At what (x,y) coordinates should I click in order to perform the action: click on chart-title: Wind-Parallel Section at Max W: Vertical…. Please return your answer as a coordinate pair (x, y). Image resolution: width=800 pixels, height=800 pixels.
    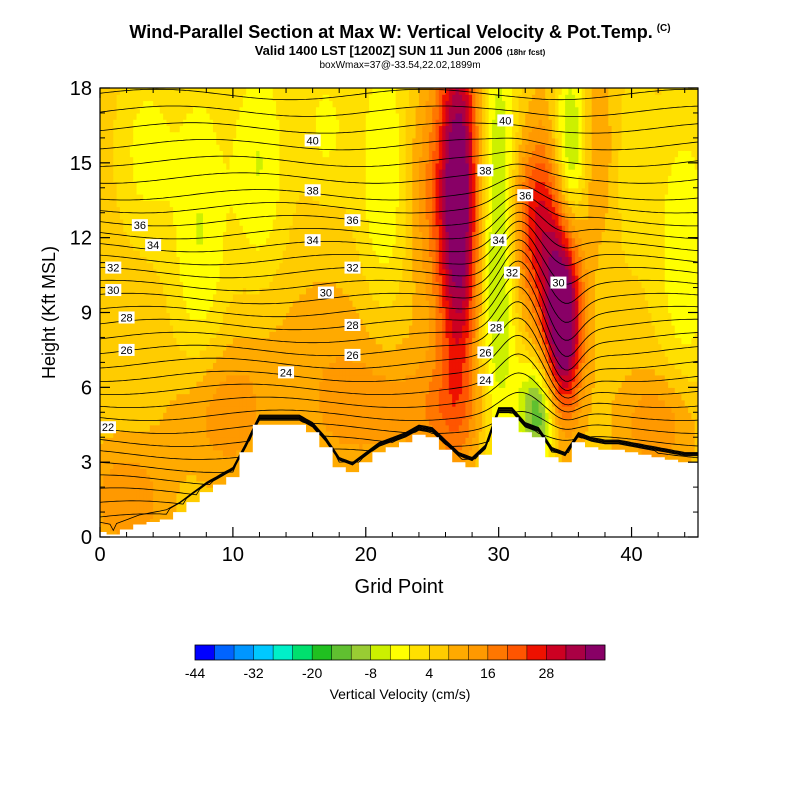
    Looking at the image, I should click on (400, 32).